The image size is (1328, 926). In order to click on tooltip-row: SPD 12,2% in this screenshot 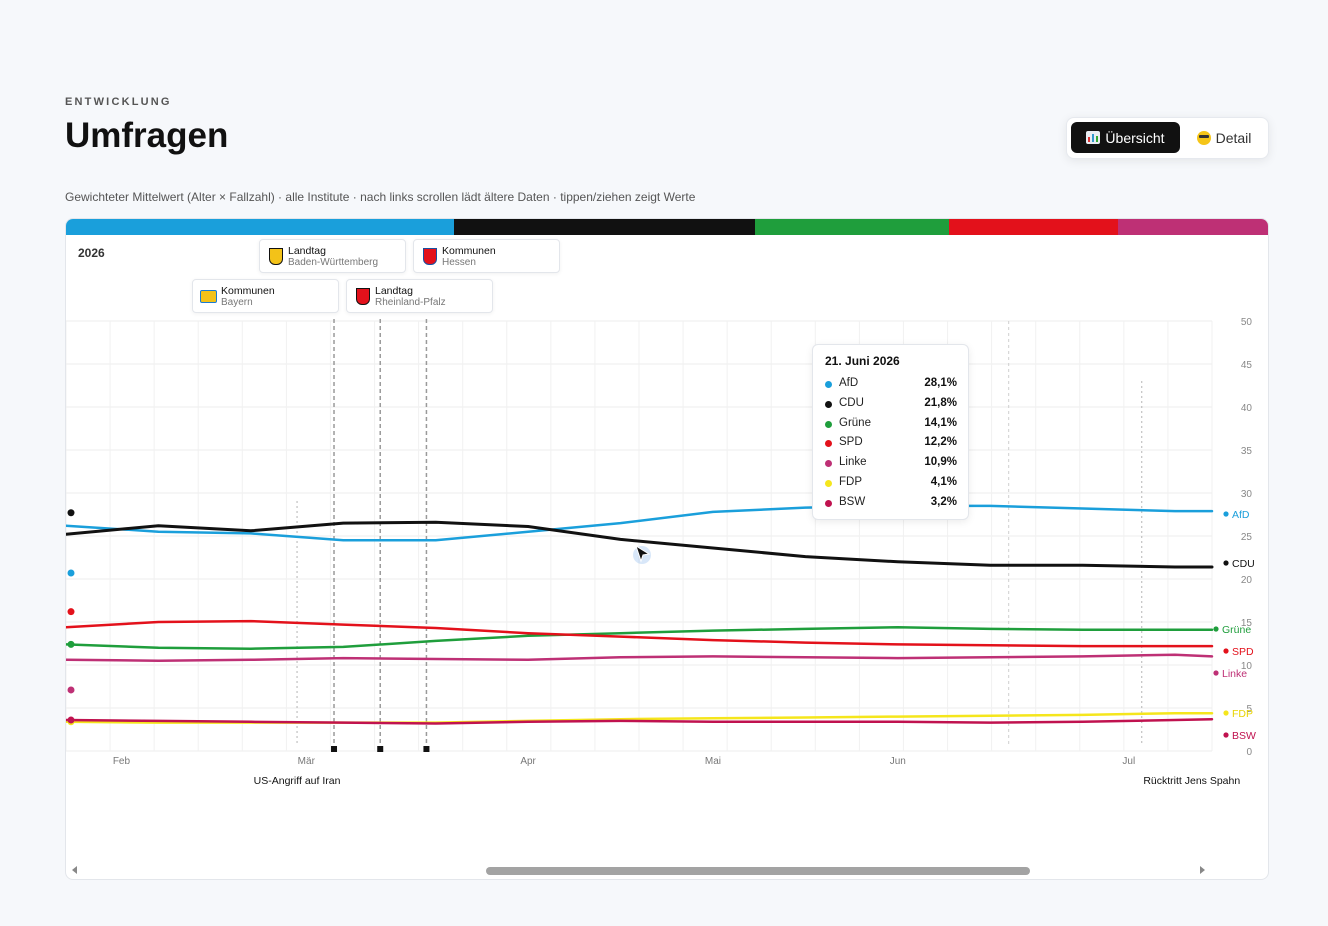, I will do `click(891, 444)`.